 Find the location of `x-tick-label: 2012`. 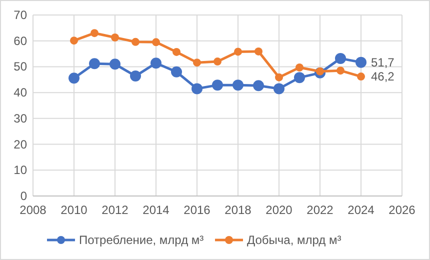

x-tick-label: 2012 is located at coordinates (115, 210).